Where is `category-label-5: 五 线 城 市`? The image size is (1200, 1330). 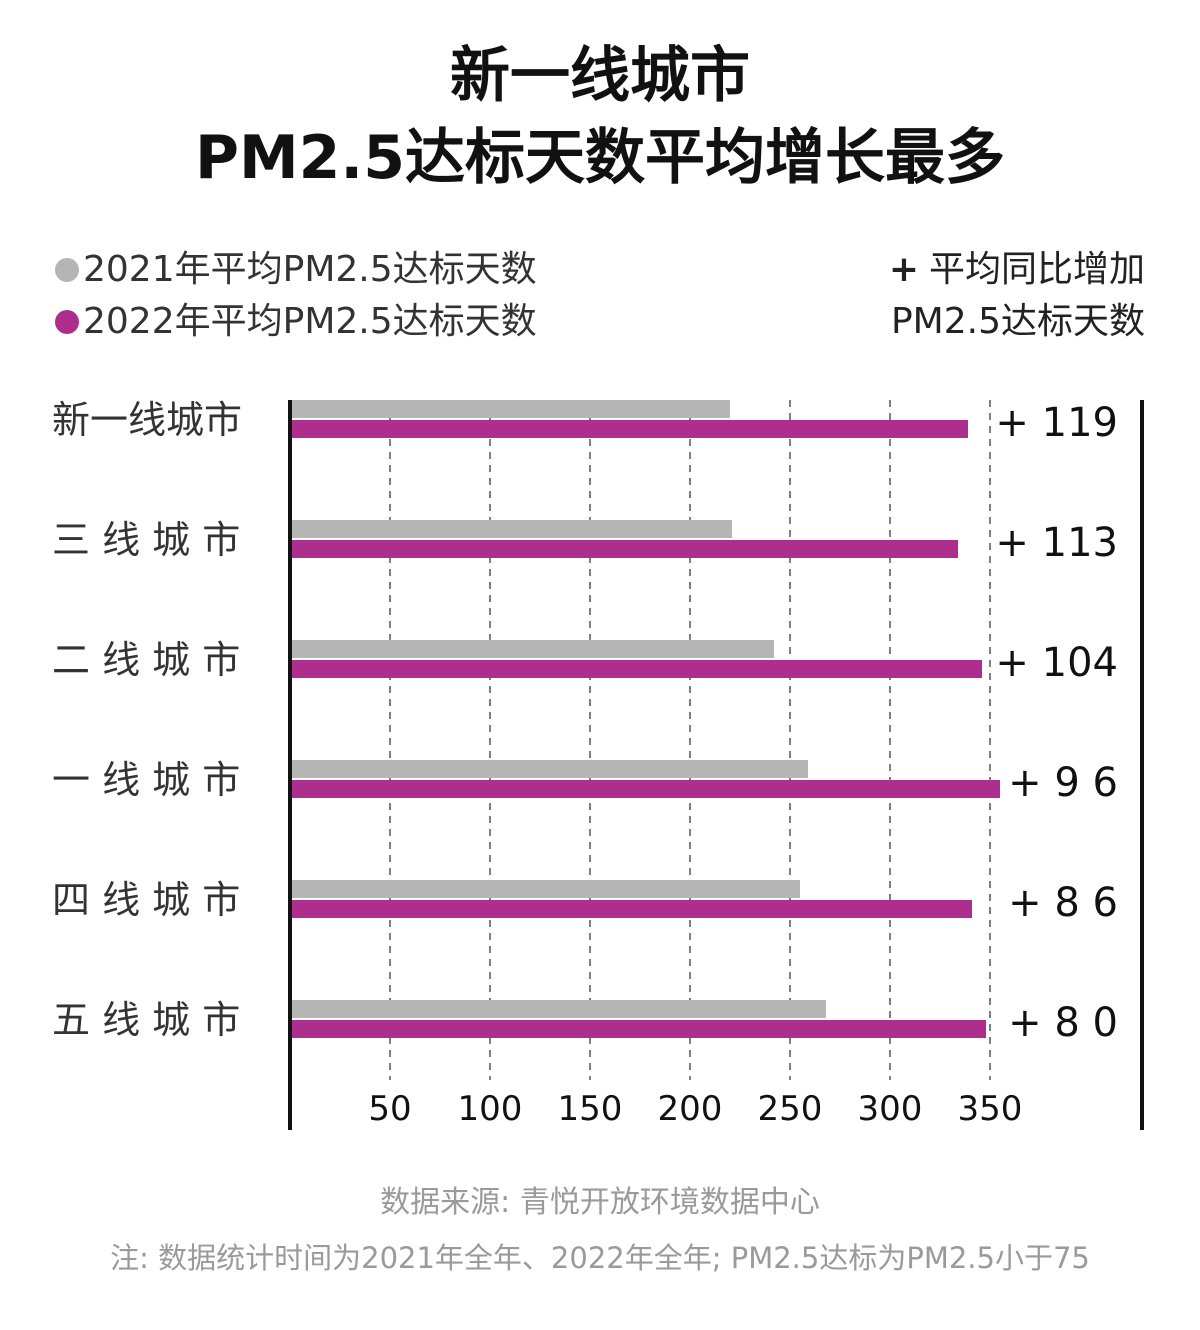
category-label-5: 五 线 城 市 is located at coordinates (146, 1020).